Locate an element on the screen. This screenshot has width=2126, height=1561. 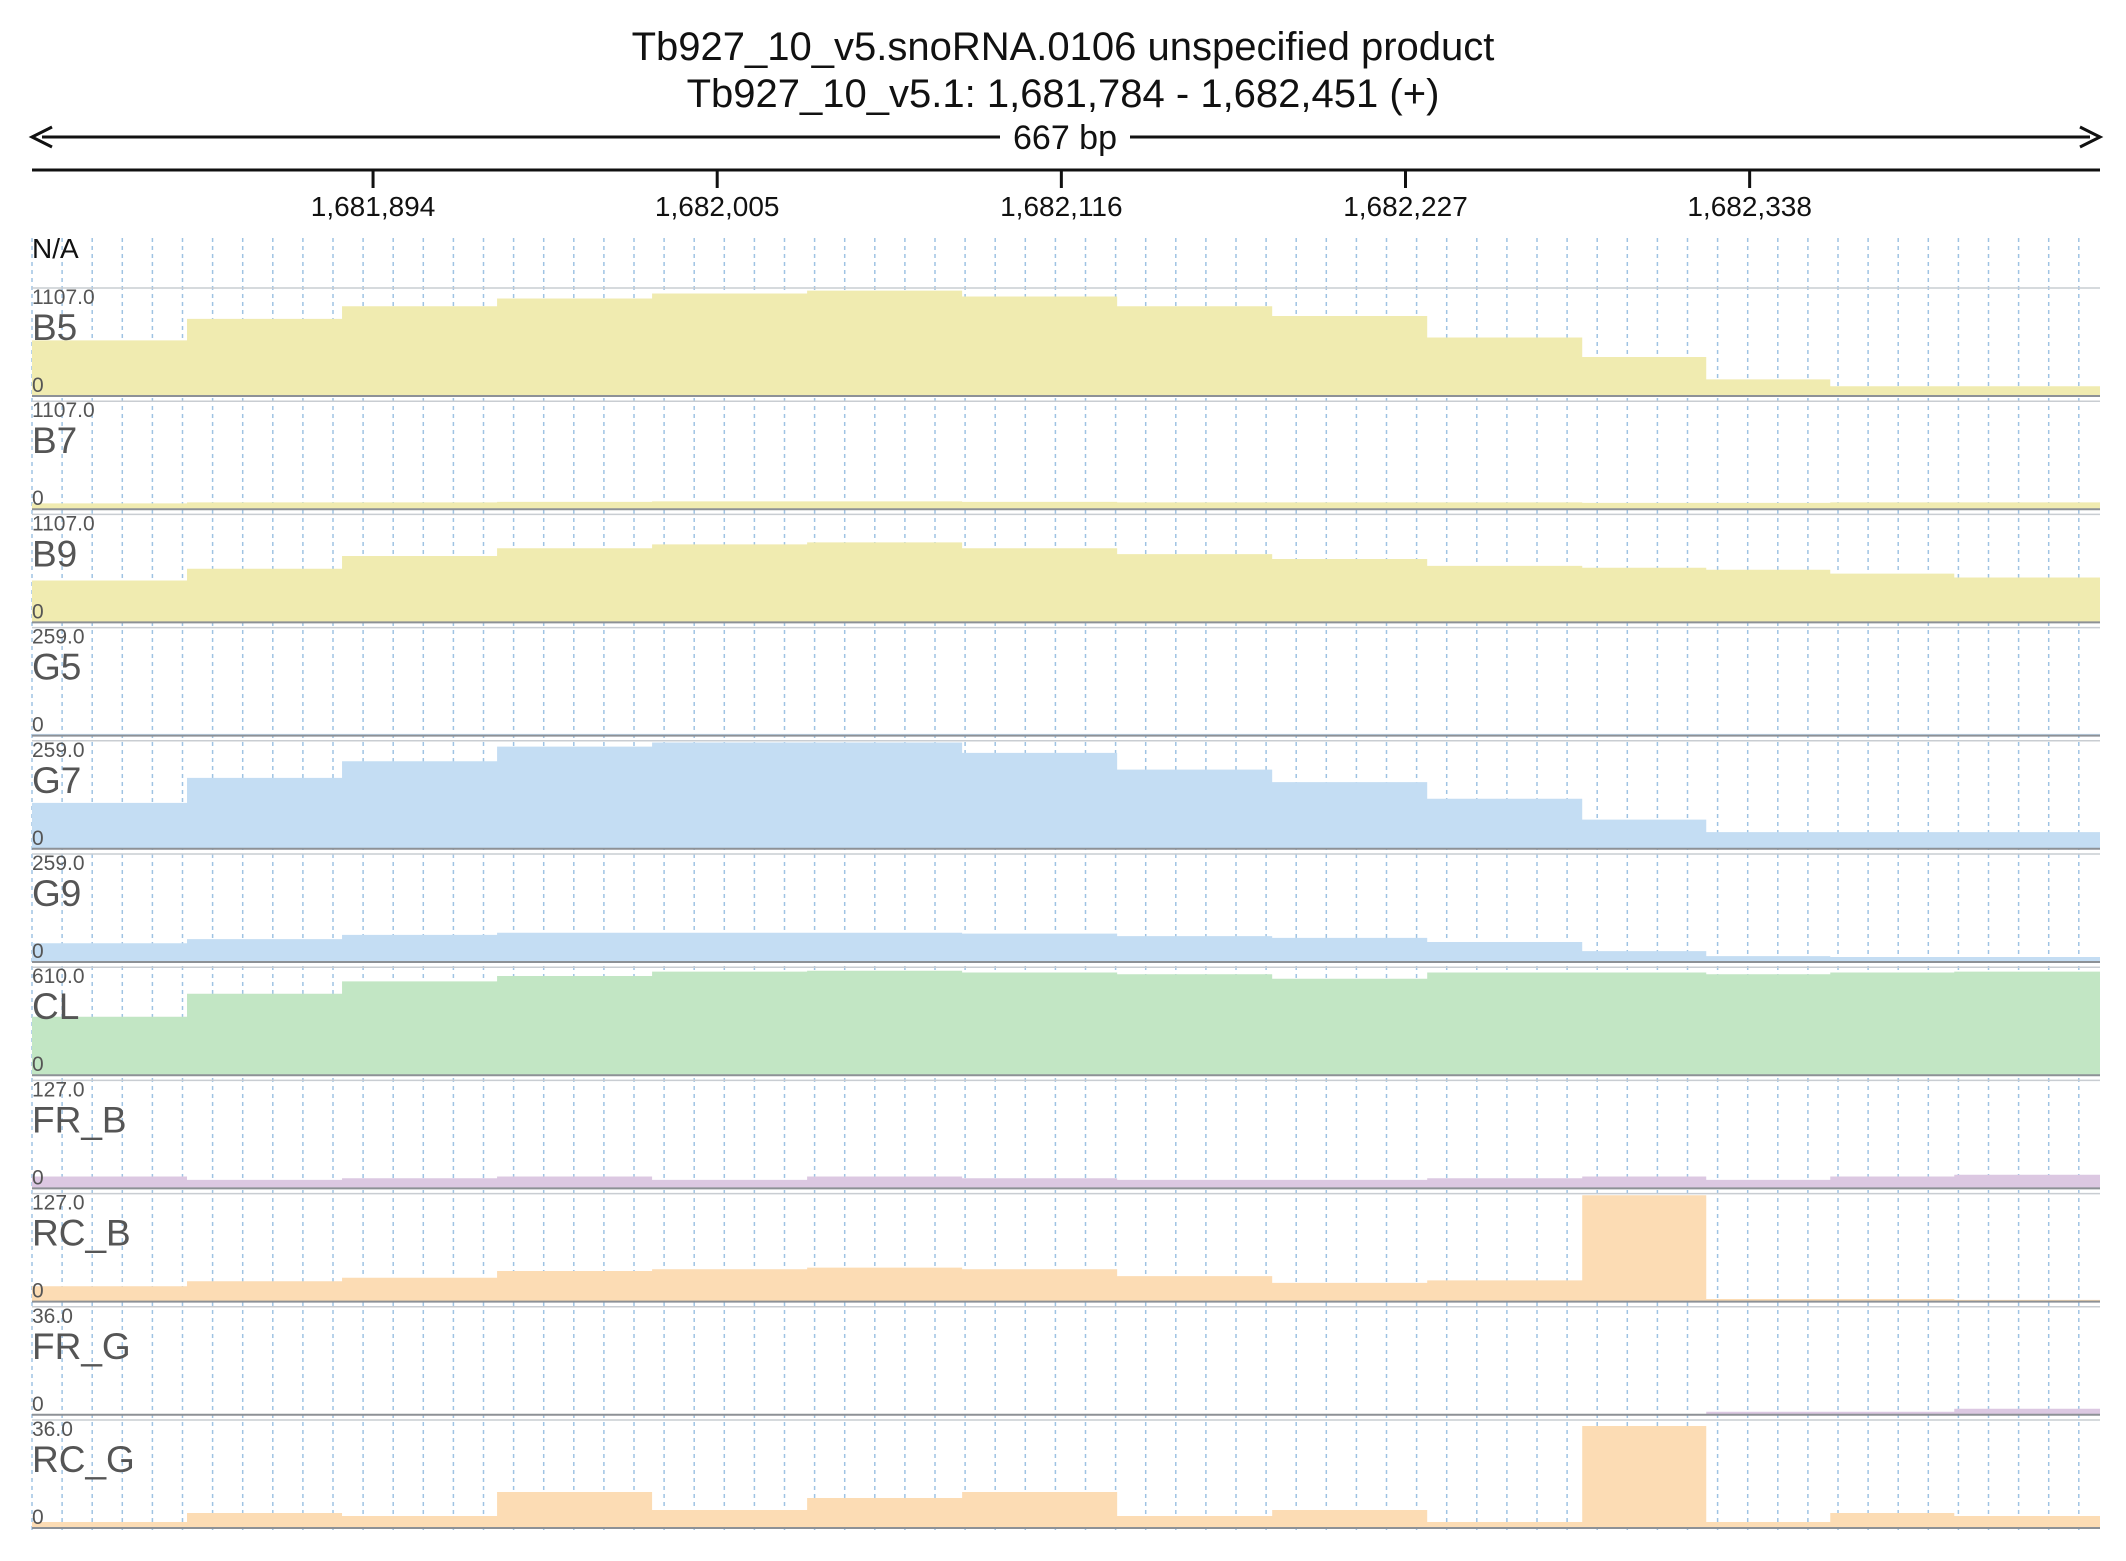
track-g9: 259.0G9 0 is located at coordinates (1066, 907).